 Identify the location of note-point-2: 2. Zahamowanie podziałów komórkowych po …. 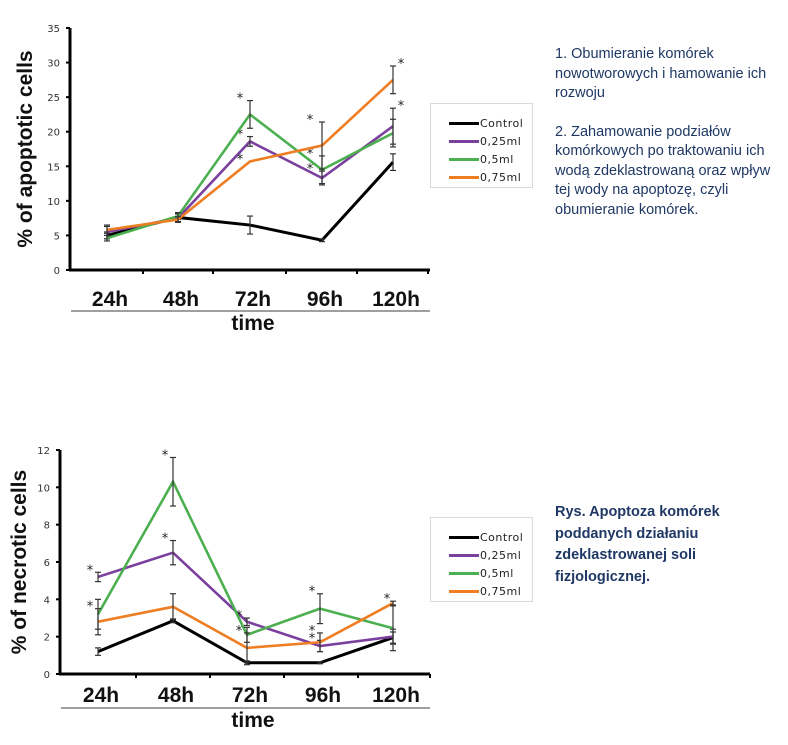
(663, 170).